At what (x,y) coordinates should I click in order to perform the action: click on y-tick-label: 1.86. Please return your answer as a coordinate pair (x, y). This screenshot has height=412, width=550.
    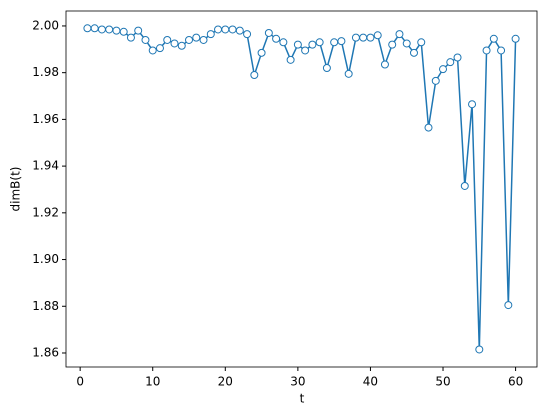
    Looking at the image, I should click on (45, 352).